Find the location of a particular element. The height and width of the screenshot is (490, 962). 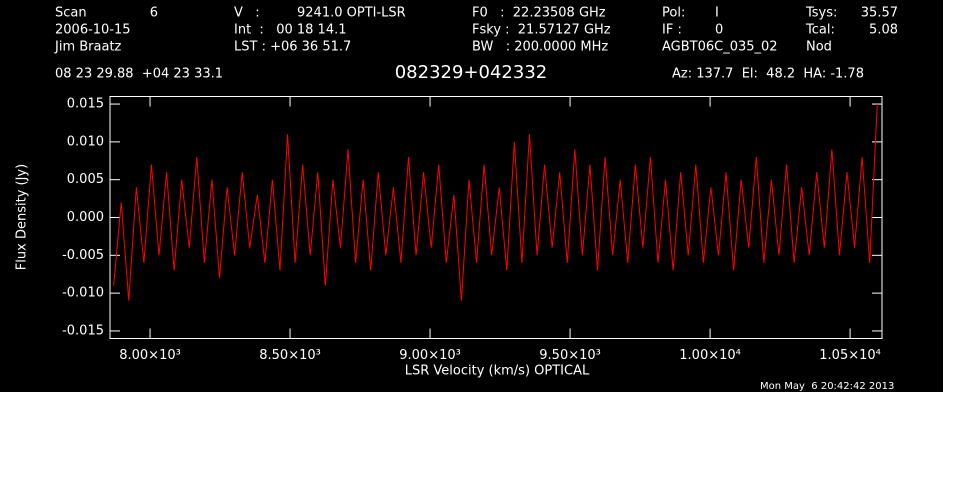

annotation: 0 is located at coordinates (719, 30).